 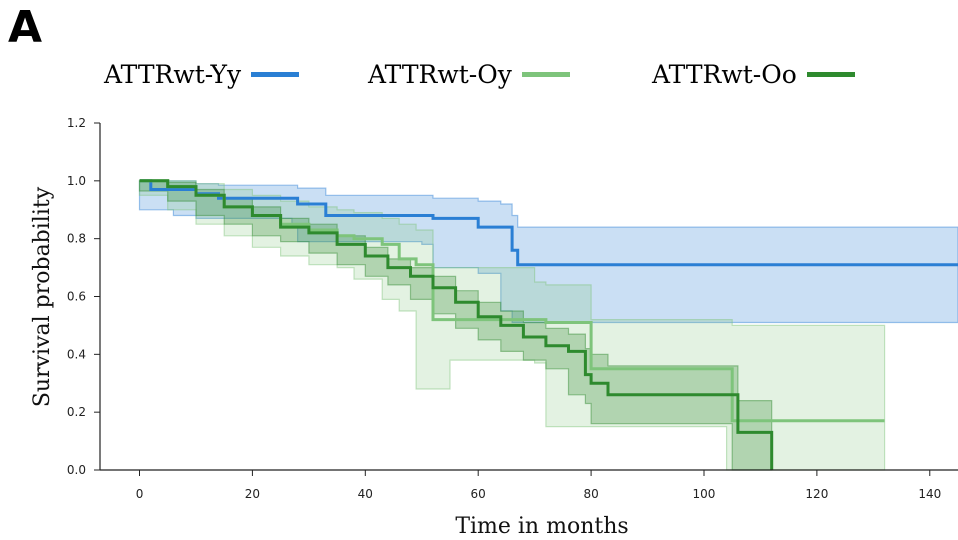 What do you see at coordinates (548, 223) in the screenshot?
I see `survival-curve-yy` at bounding box center [548, 223].